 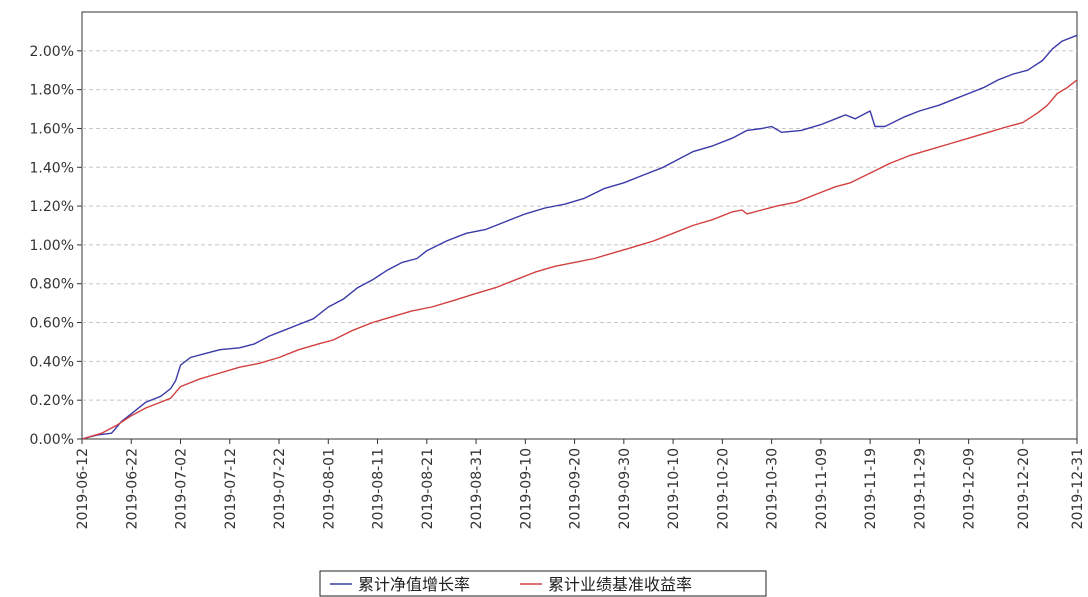 What do you see at coordinates (182, 488) in the screenshot?
I see `x-tick-label: 2019-07-02` at bounding box center [182, 488].